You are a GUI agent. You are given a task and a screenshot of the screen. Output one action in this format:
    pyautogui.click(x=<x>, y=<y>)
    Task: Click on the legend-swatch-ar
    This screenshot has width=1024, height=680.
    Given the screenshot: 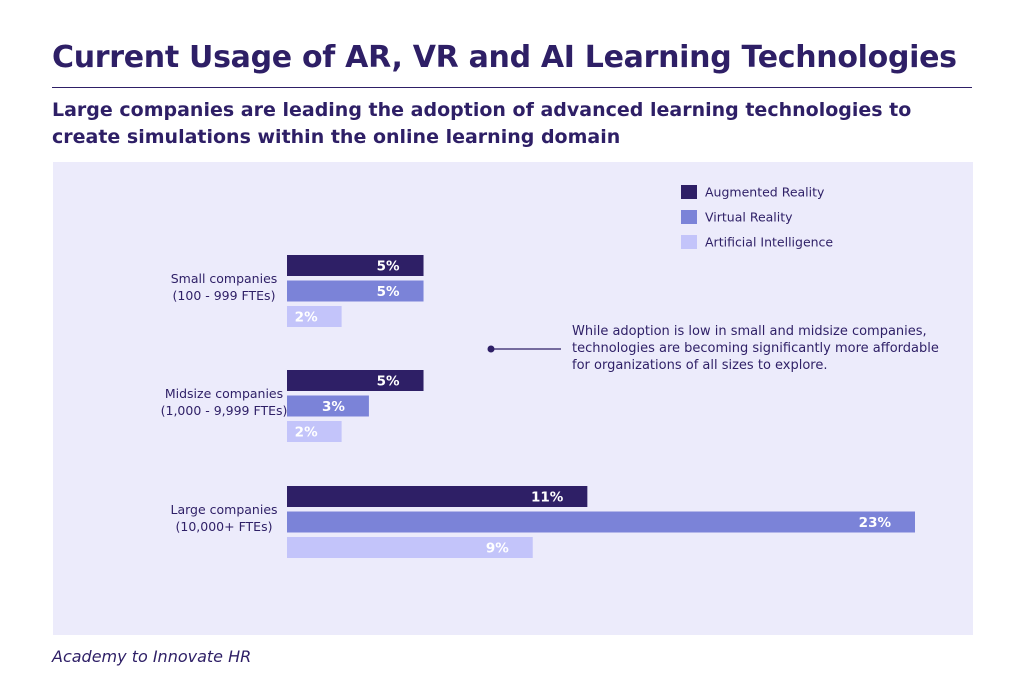 What is the action you would take?
    pyautogui.click(x=689, y=192)
    